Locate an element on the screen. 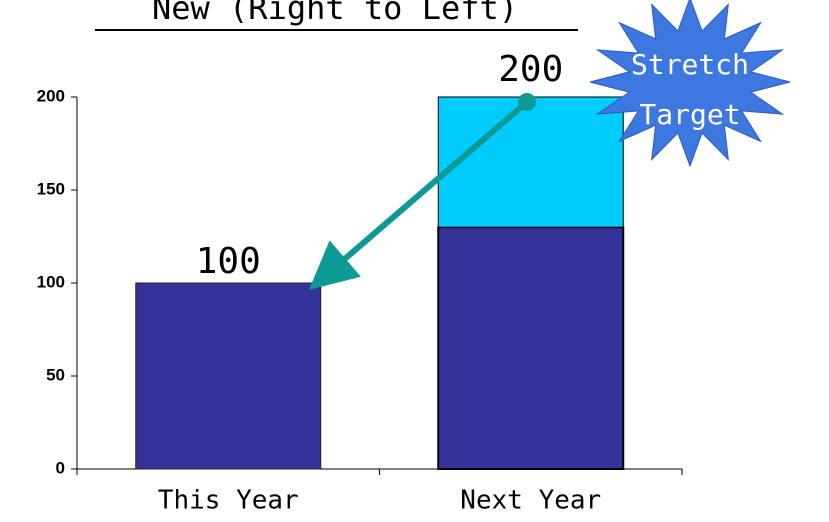 This screenshot has width=829, height=522. chart-title: New (Right to Left) is located at coordinates (335, 13).